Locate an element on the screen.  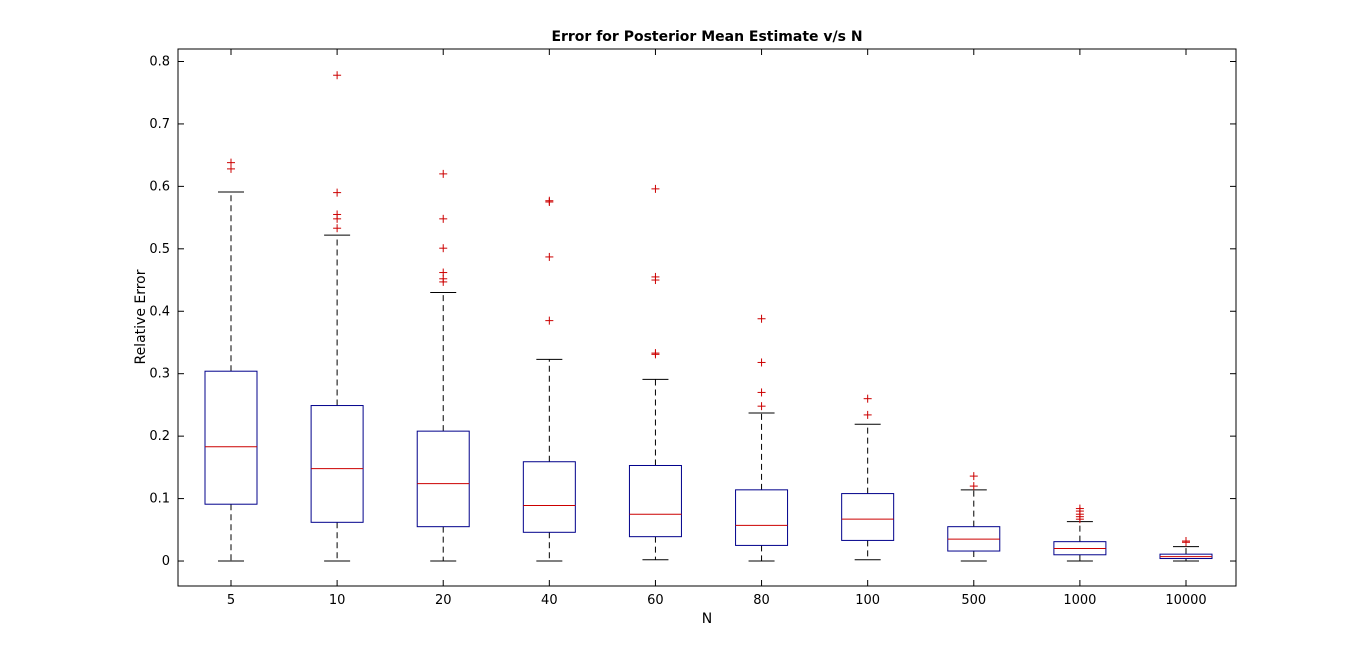
x-tick-label: 80 is located at coordinates (761, 600).